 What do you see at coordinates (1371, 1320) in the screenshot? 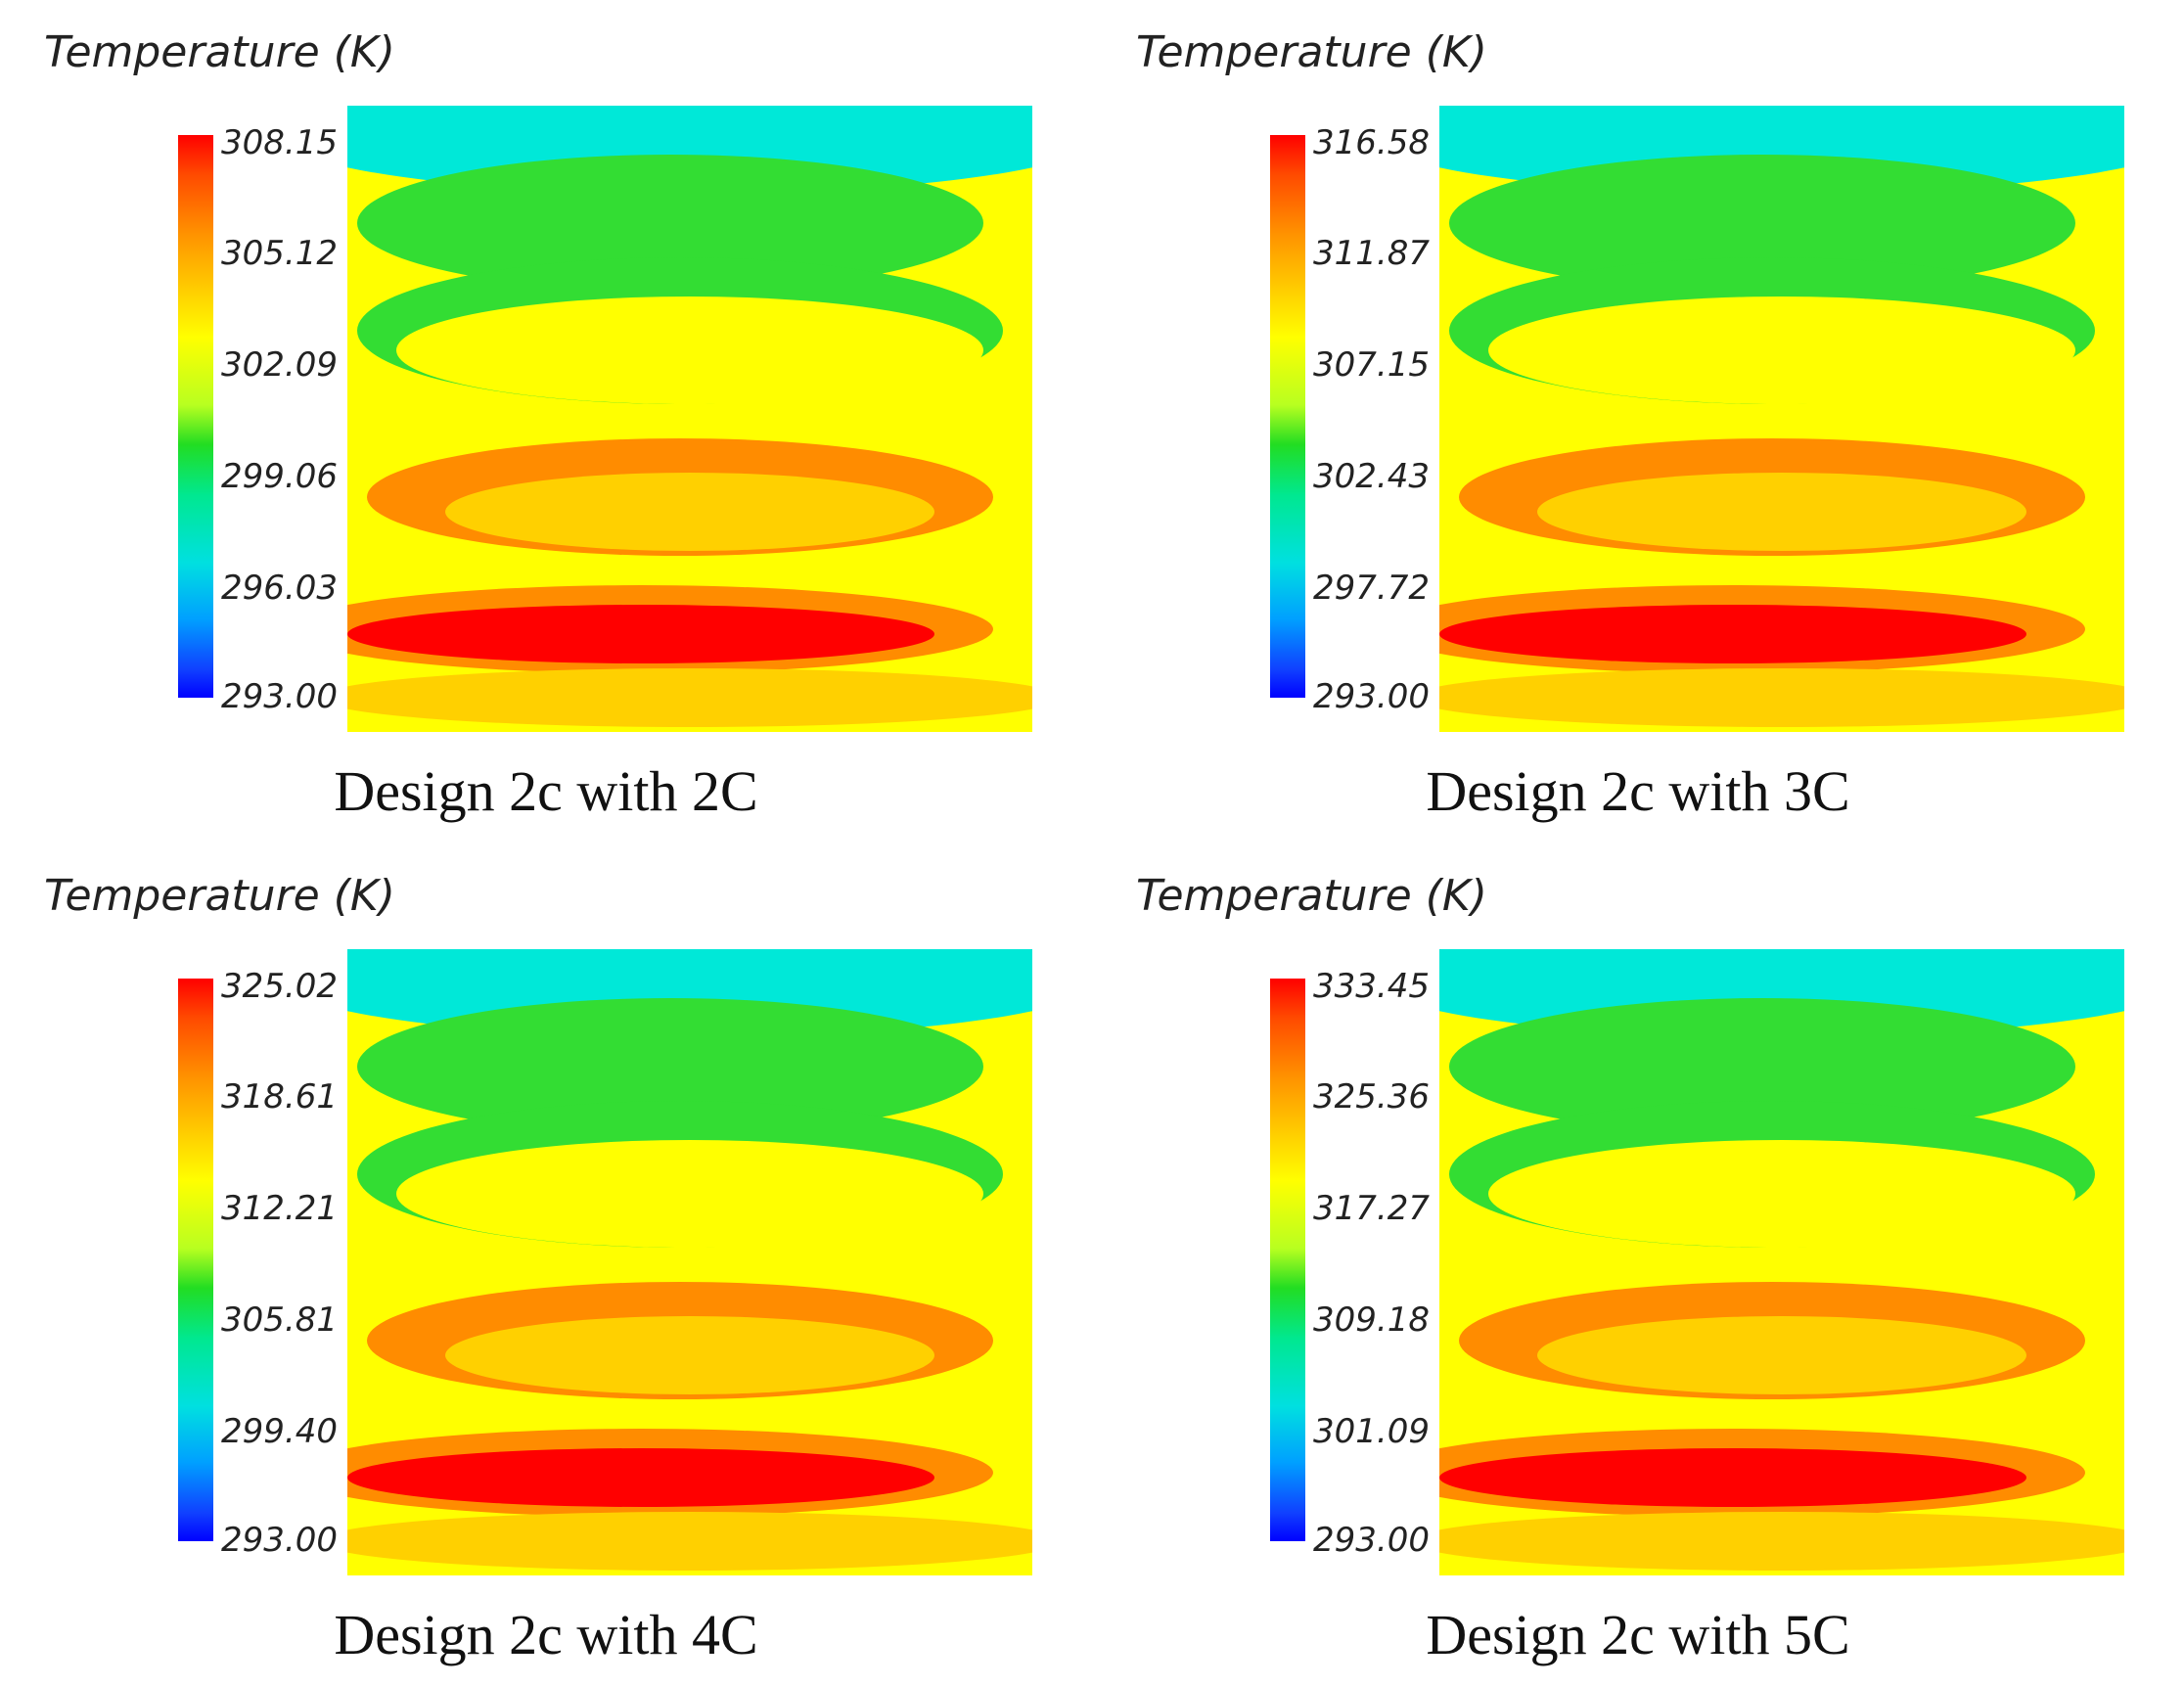
I see `colorbar-tick-label: 309.18` at bounding box center [1371, 1320].